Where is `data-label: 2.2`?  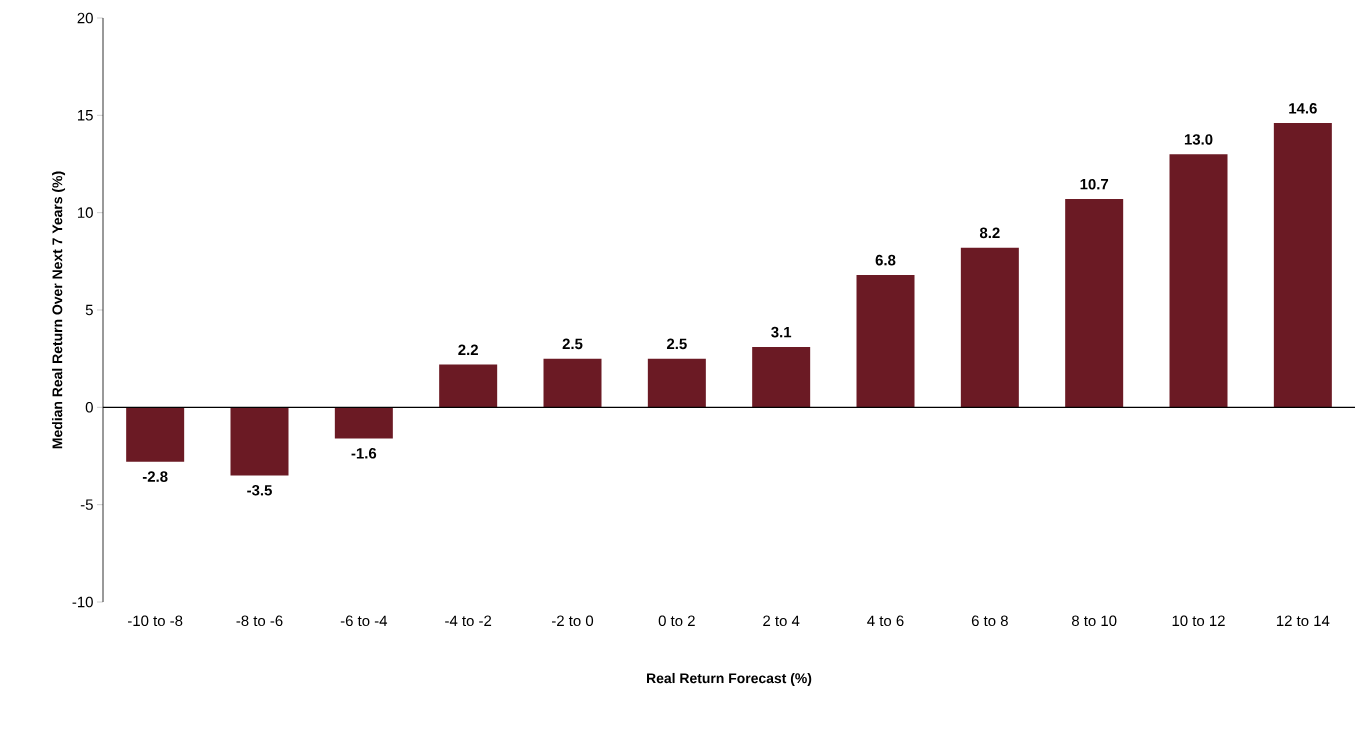
data-label: 2.2 is located at coordinates (468, 349).